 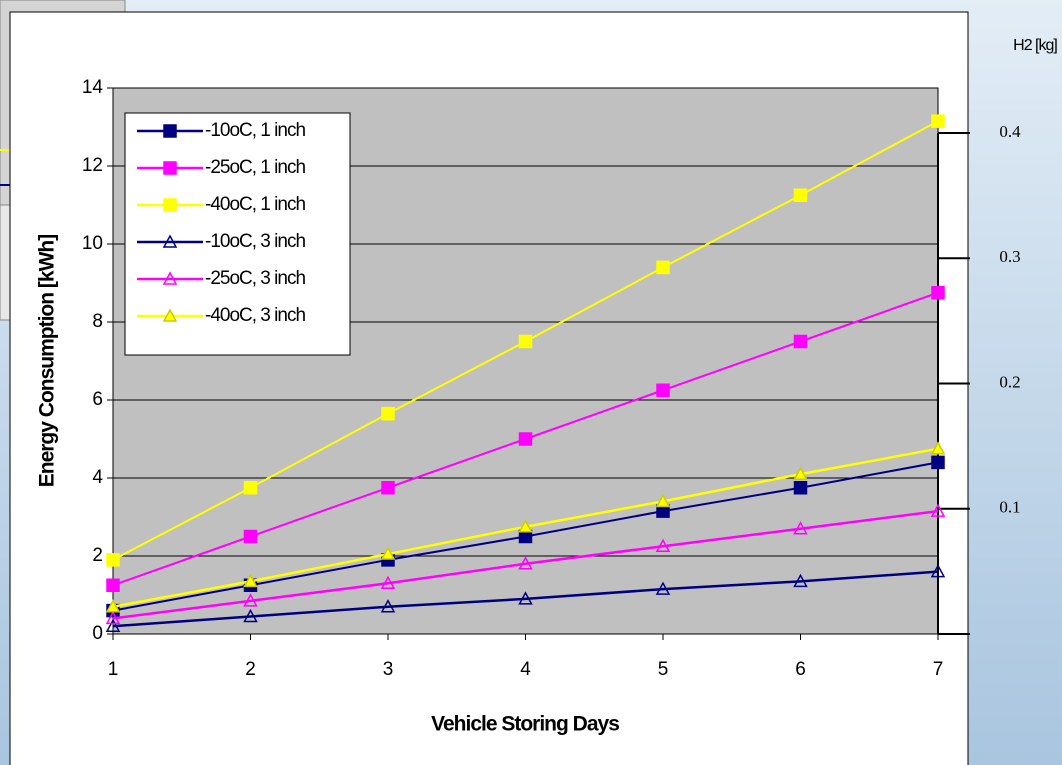 What do you see at coordinates (1010, 131) in the screenshot?
I see `y2-tick-label: 0.4` at bounding box center [1010, 131].